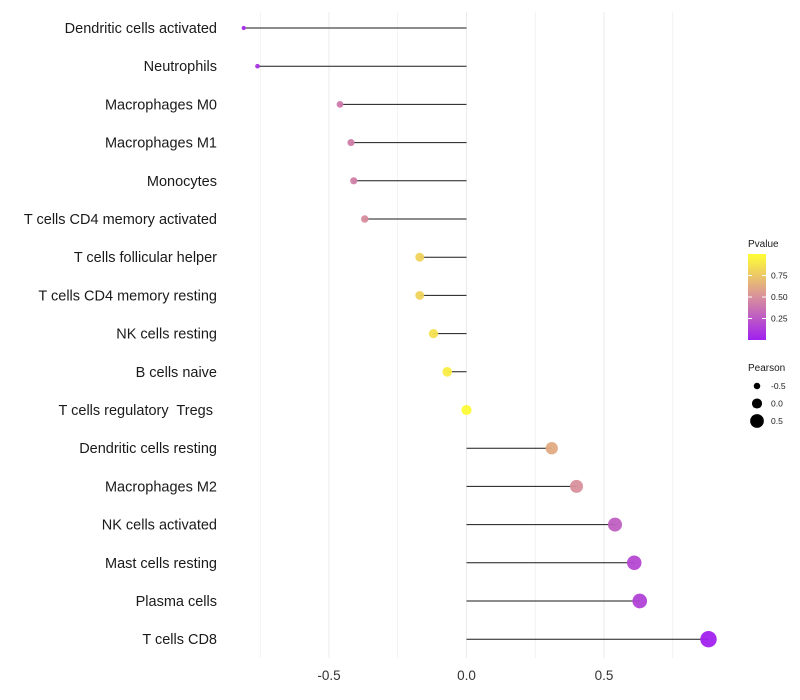  What do you see at coordinates (161, 144) in the screenshot?
I see `category-label: Macrophages M1` at bounding box center [161, 144].